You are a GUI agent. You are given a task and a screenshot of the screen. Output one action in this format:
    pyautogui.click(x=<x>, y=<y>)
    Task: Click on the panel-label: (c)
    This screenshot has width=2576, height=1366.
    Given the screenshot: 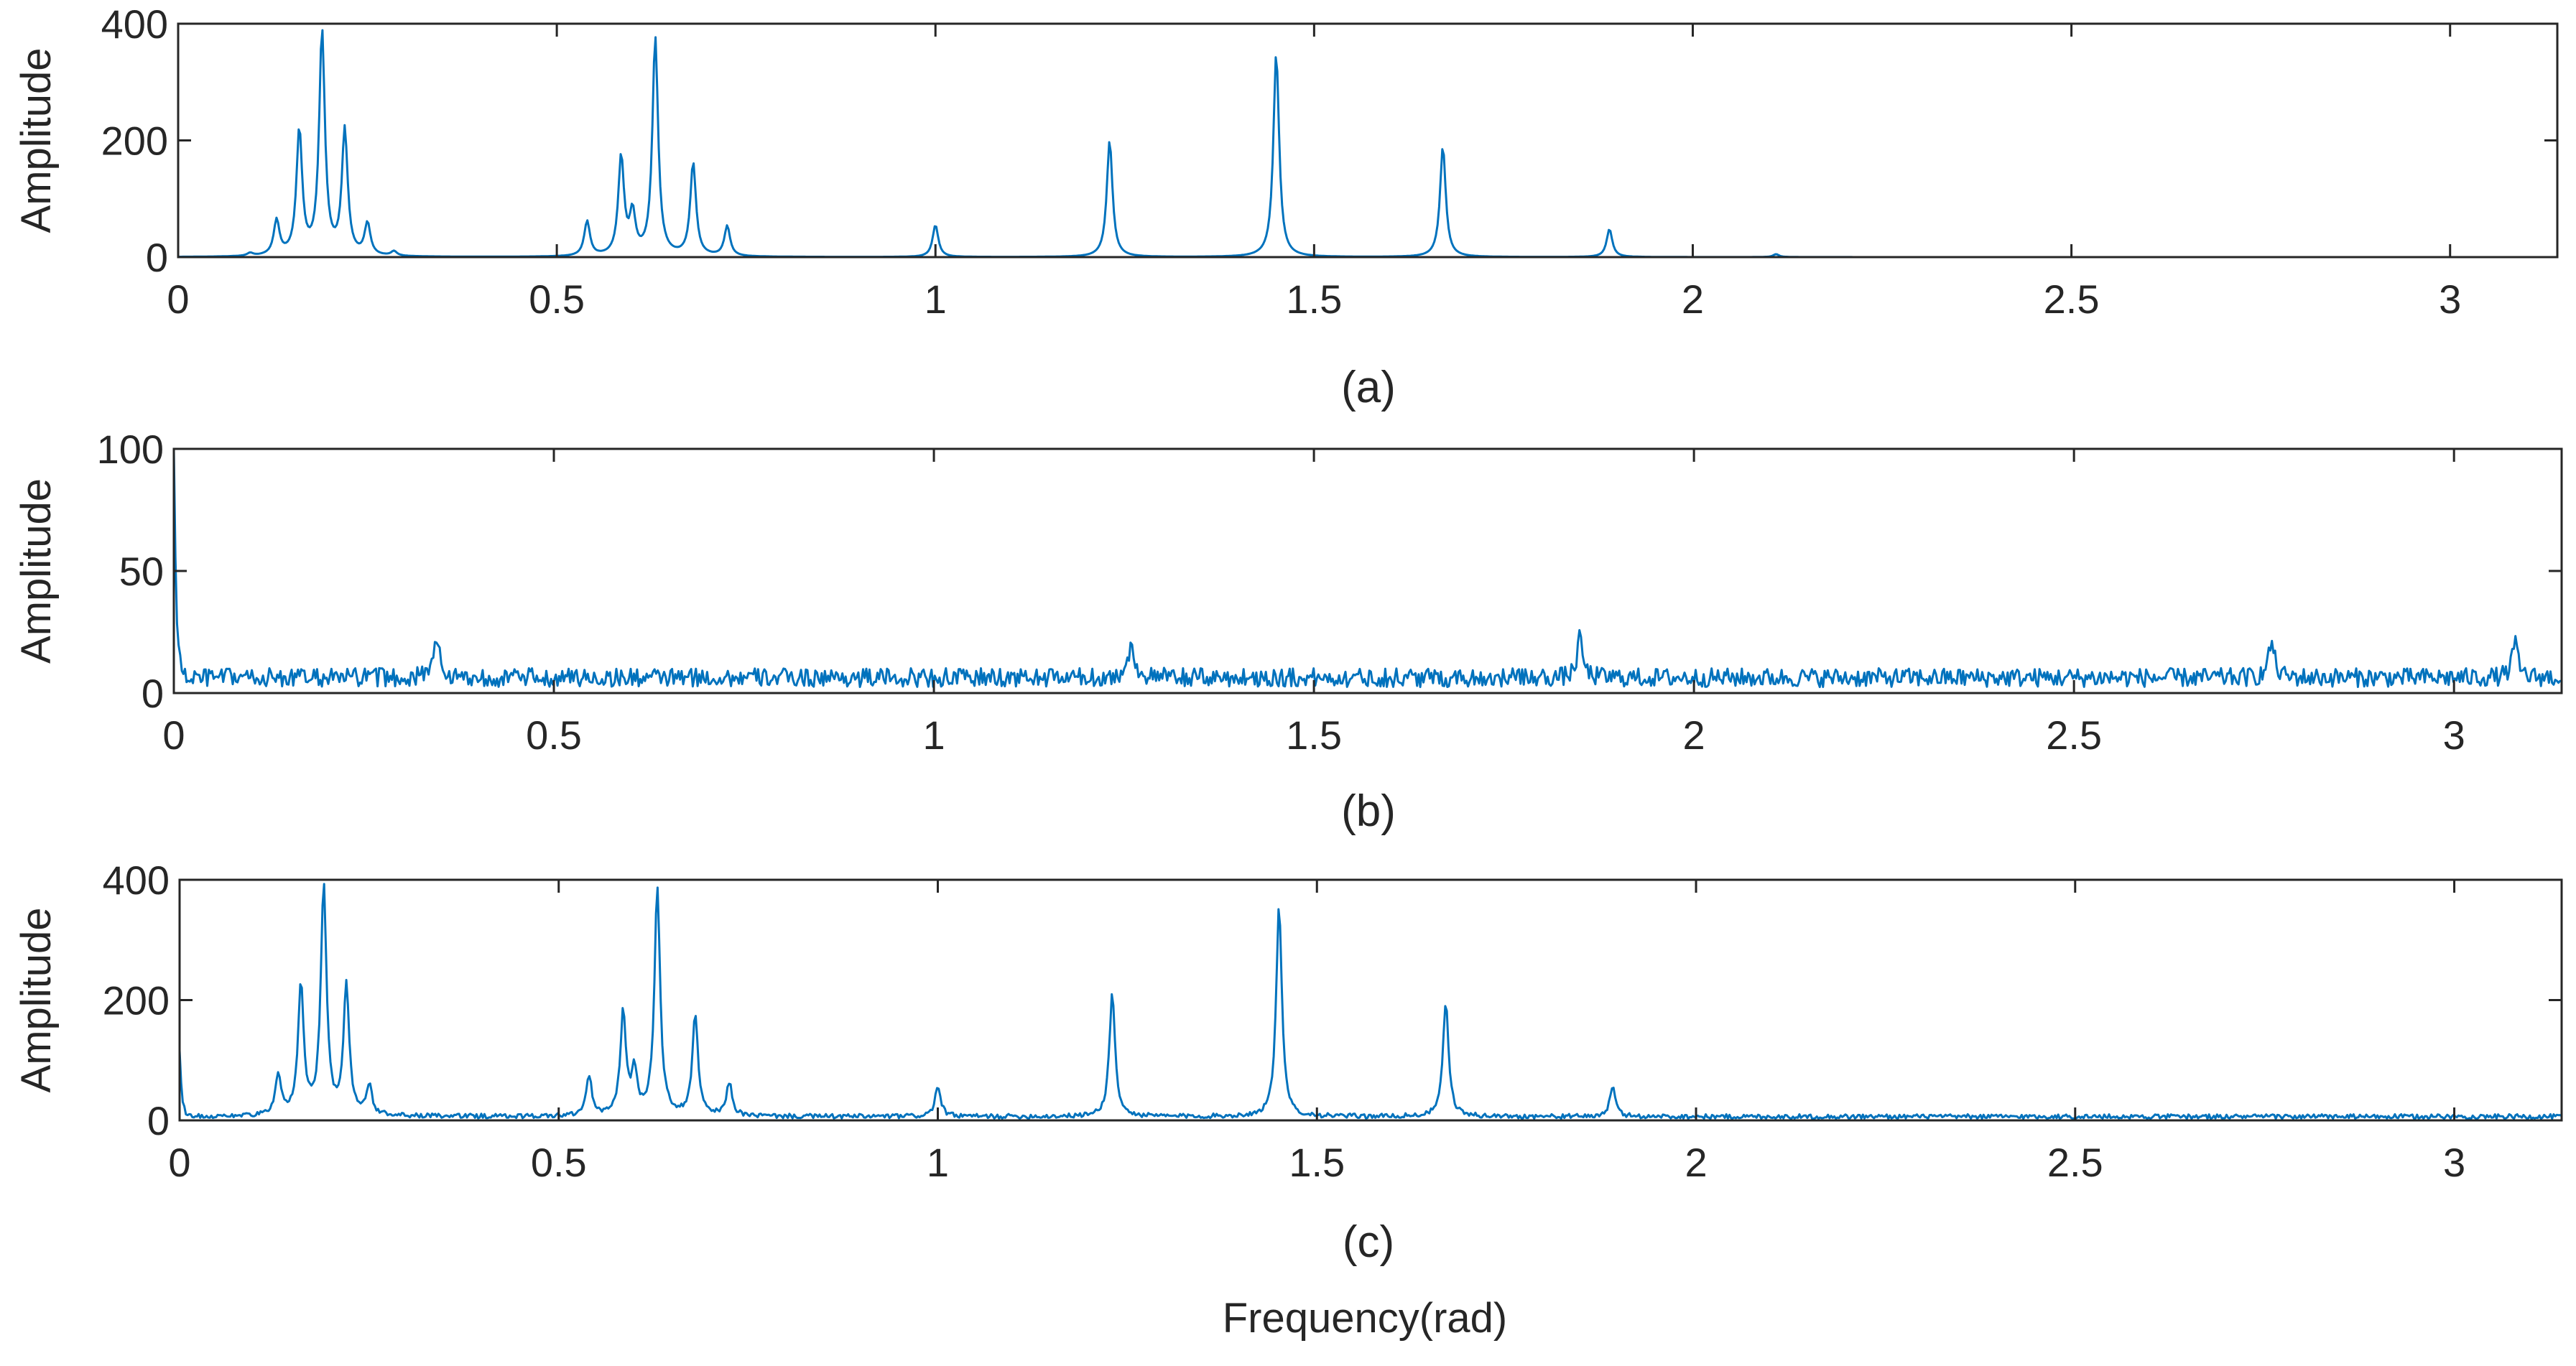 What is the action you would take?
    pyautogui.click(x=1368, y=1242)
    